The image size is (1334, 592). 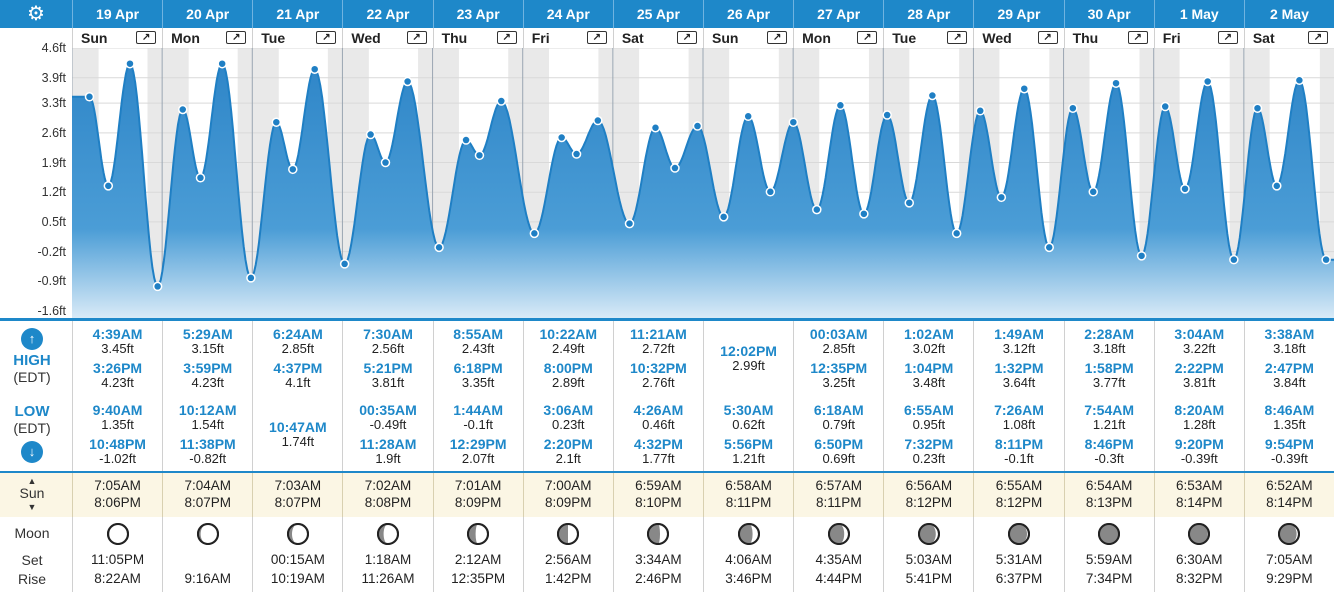 What do you see at coordinates (297, 495) in the screenshot?
I see `sun-day-column: 7:03AM 8:07PM` at bounding box center [297, 495].